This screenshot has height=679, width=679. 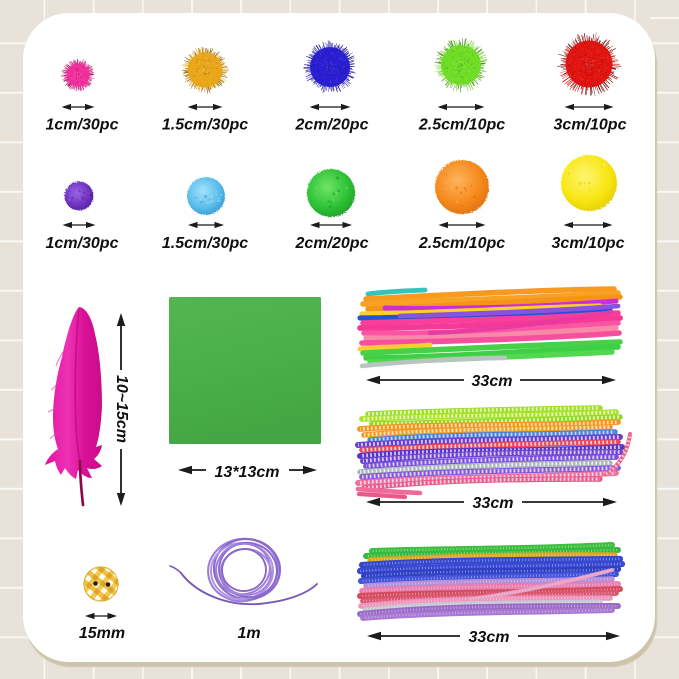 I want to click on svg-text: 10~15cm, so click(x=121, y=409).